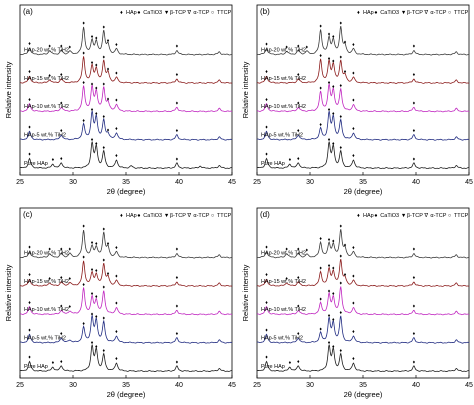 This screenshot has height=405, width=474. Describe the element at coordinates (403, 216) in the screenshot. I see `legend-glyph: ▼` at that location.